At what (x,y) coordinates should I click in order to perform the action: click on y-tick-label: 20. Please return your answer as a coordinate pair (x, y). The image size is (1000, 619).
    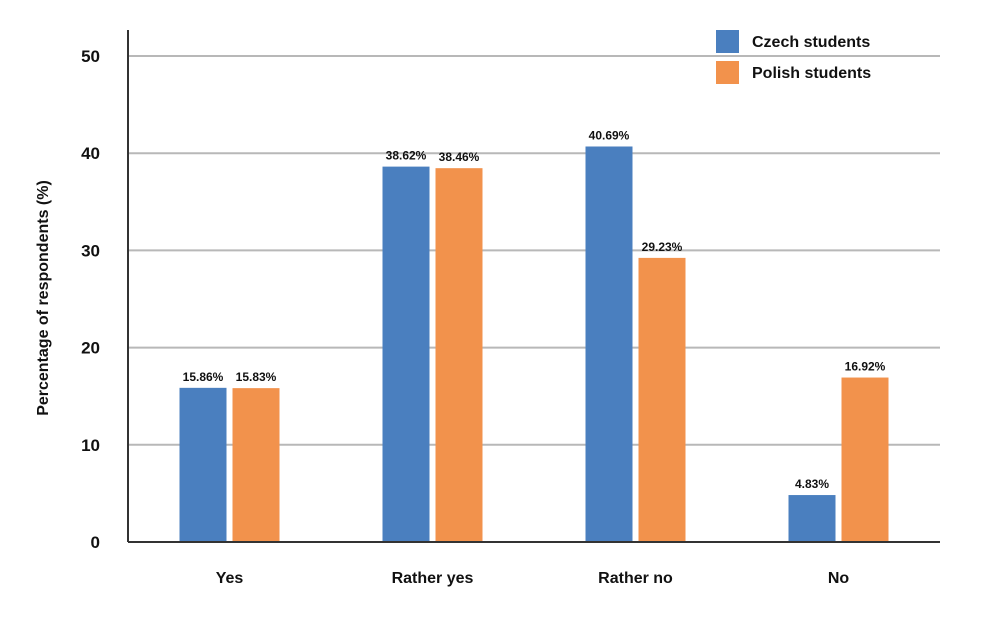
    Looking at the image, I should click on (90, 348).